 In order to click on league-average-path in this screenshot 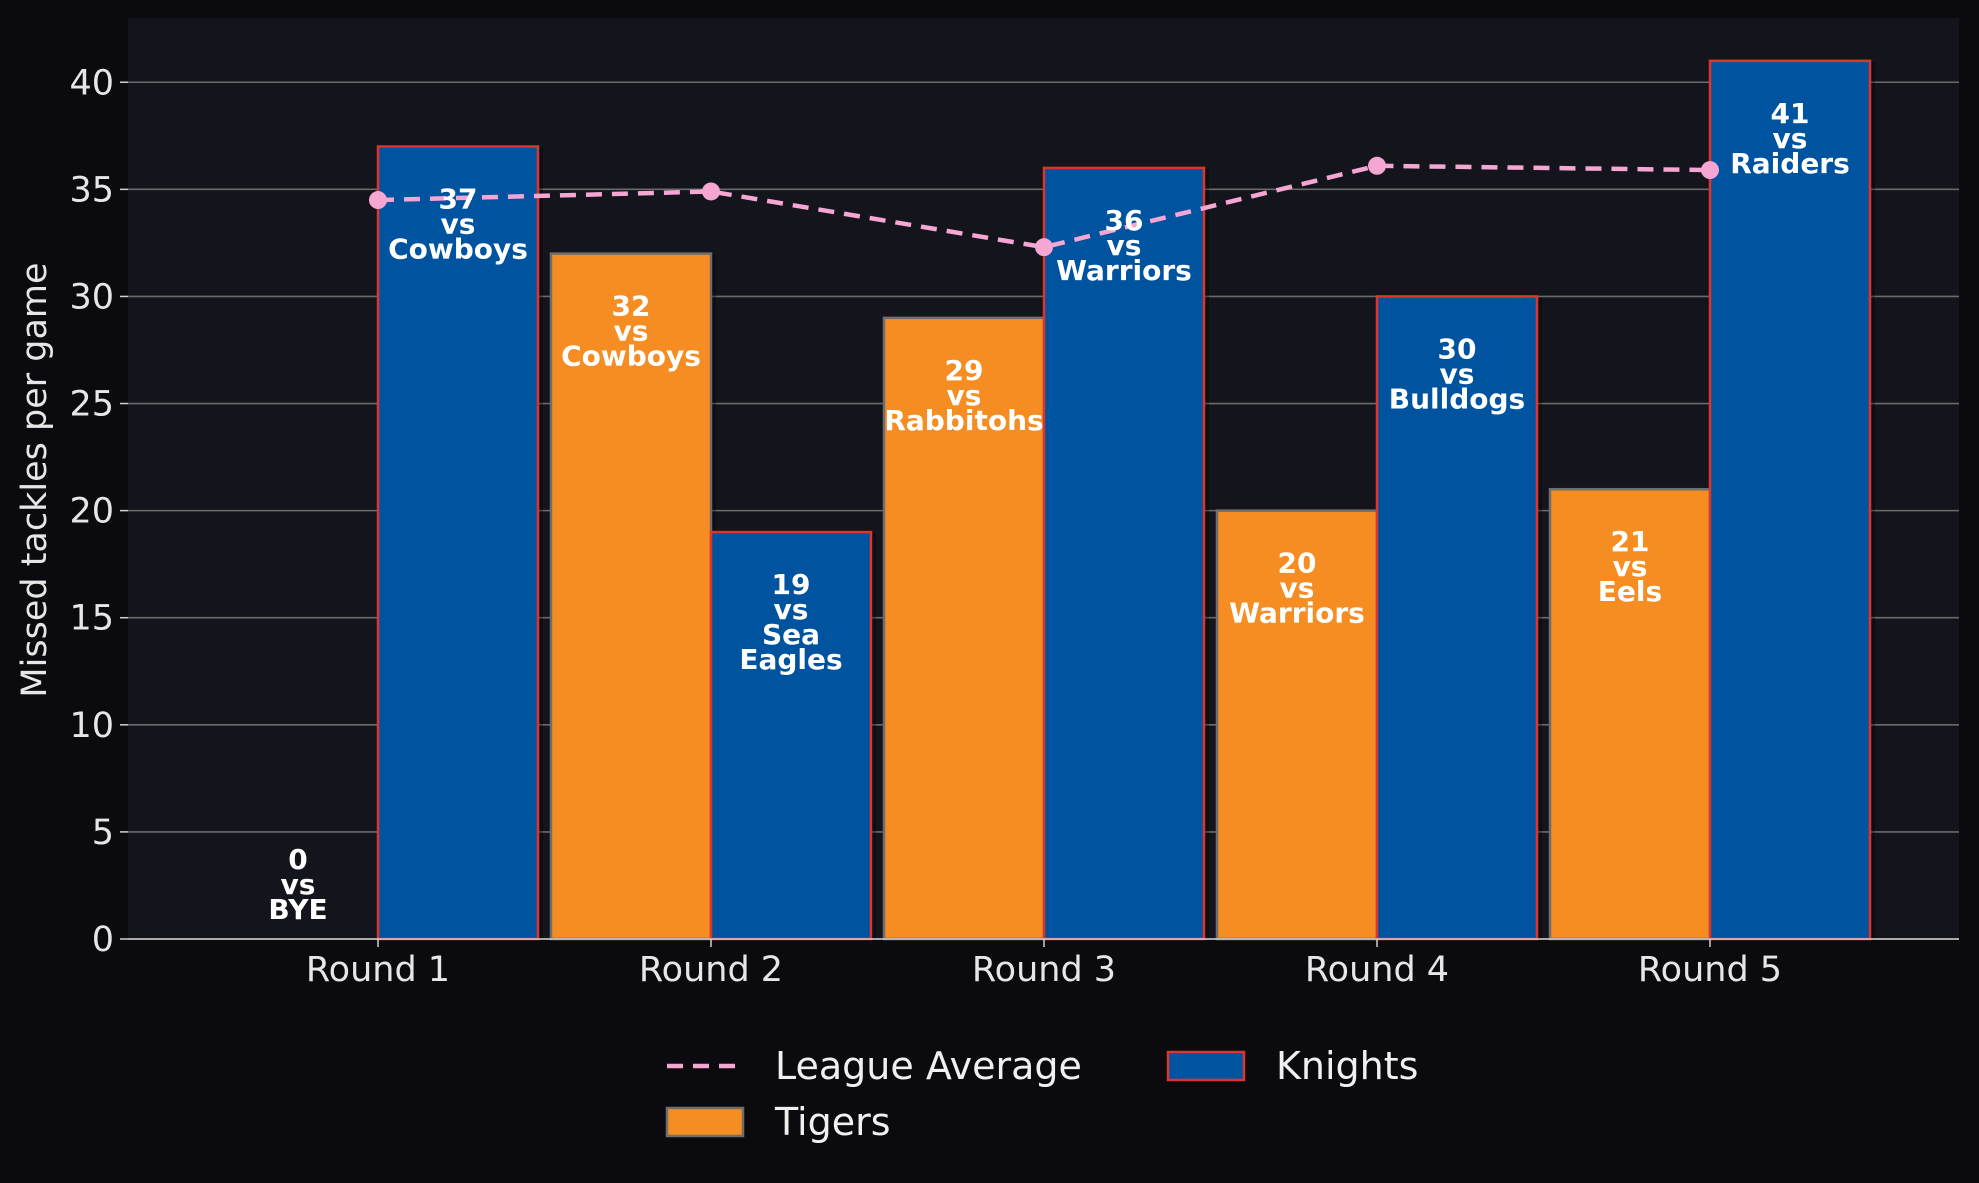, I will do `click(1044, 206)`.